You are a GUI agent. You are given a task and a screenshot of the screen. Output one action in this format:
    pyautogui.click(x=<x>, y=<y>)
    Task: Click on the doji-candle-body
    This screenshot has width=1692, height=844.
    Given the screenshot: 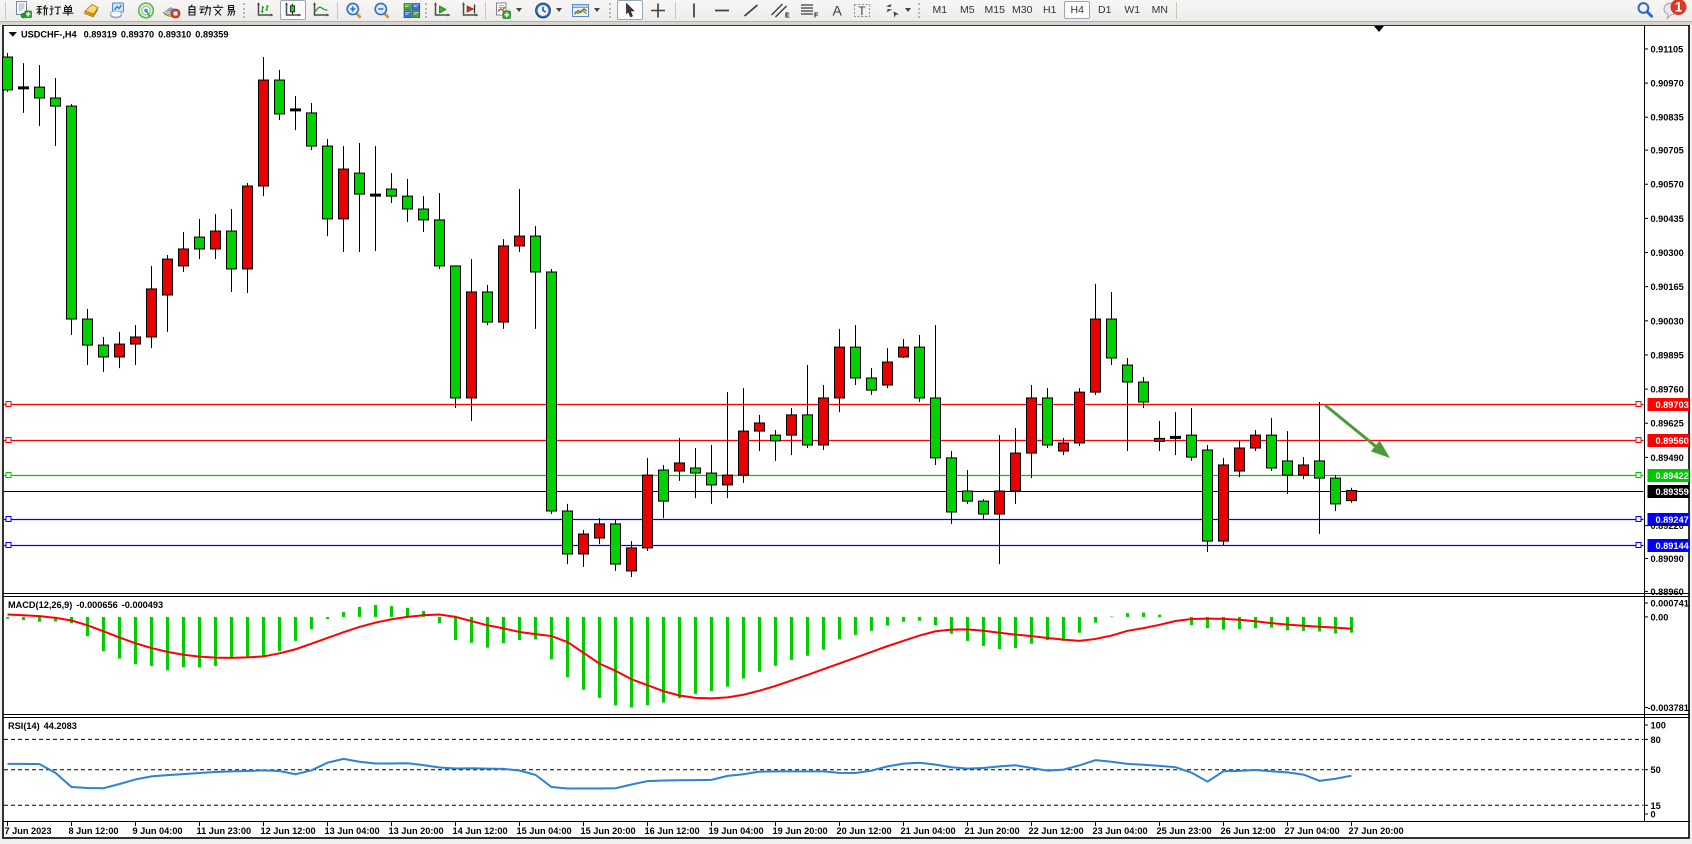 What is the action you would take?
    pyautogui.click(x=23, y=88)
    